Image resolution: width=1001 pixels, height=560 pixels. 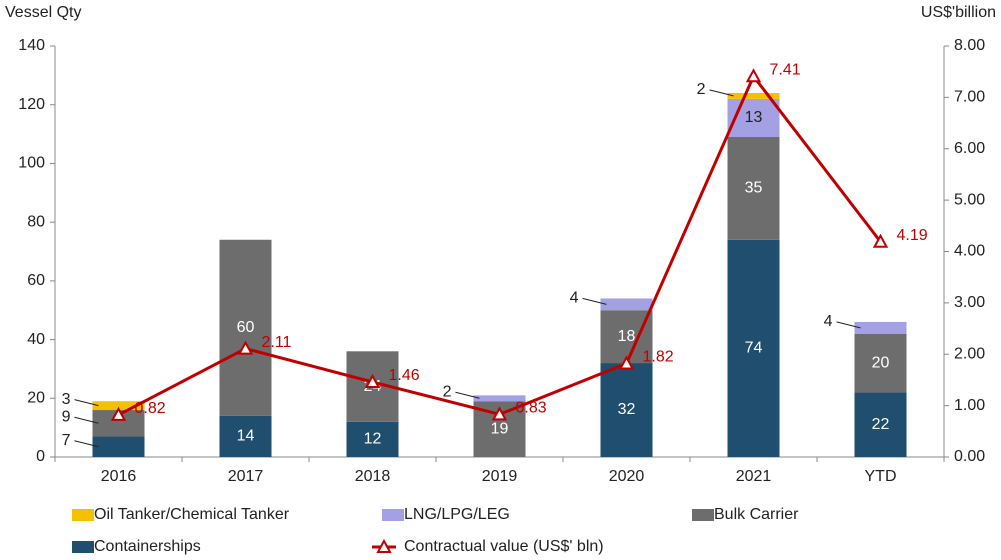 I want to click on data-label: 0.83, so click(x=531, y=408).